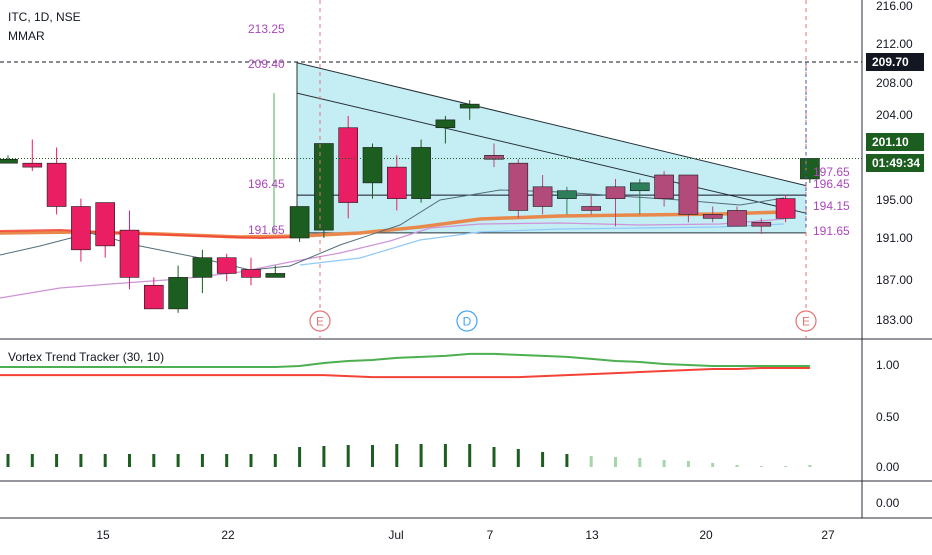 Image resolution: width=932 pixels, height=555 pixels. I want to click on level-badge: 209.70, so click(890, 62).